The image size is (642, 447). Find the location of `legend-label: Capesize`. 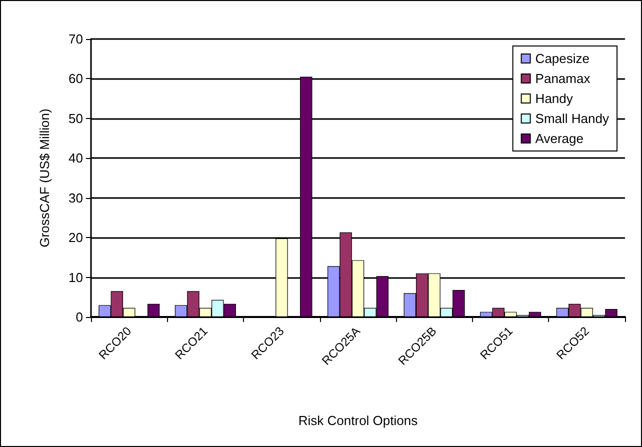

legend-label: Capesize is located at coordinates (562, 58).